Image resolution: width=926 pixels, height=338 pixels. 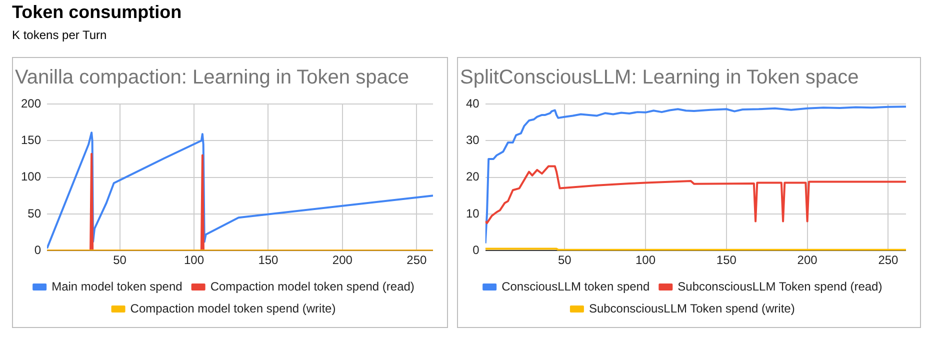 What do you see at coordinates (117, 286) in the screenshot?
I see `legend-label: Main model token spend` at bounding box center [117, 286].